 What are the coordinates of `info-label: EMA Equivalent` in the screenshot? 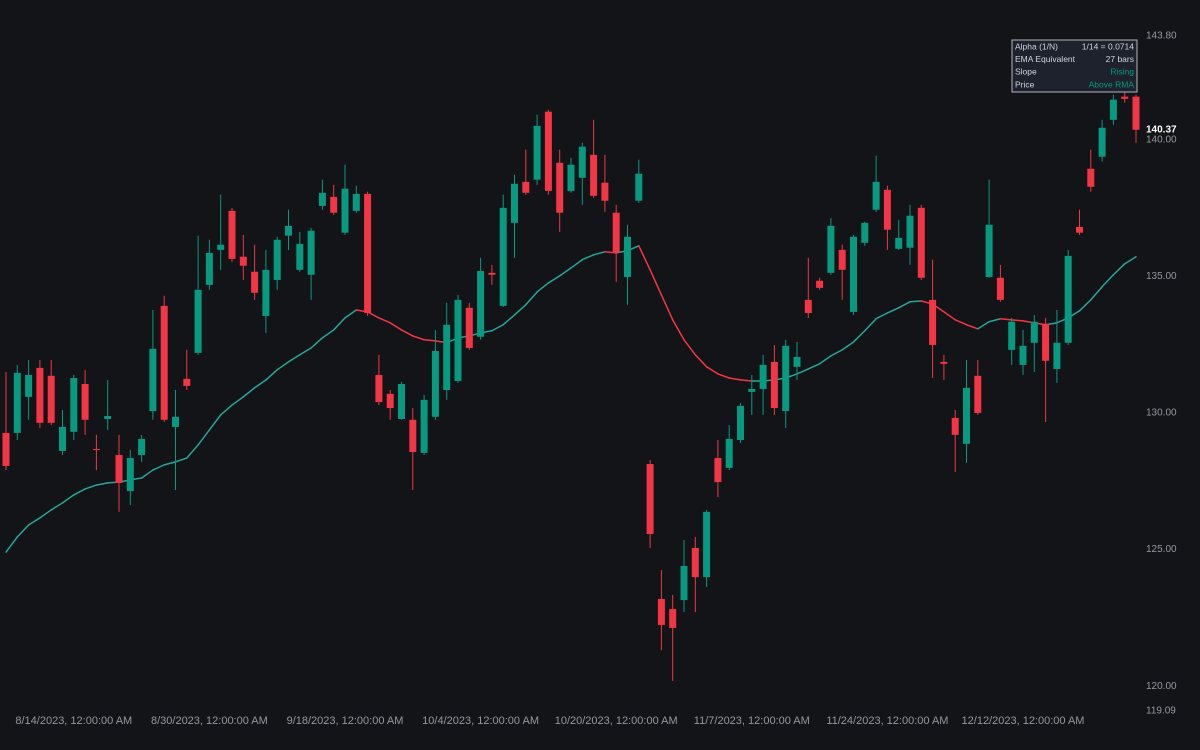 It's located at (1045, 59).